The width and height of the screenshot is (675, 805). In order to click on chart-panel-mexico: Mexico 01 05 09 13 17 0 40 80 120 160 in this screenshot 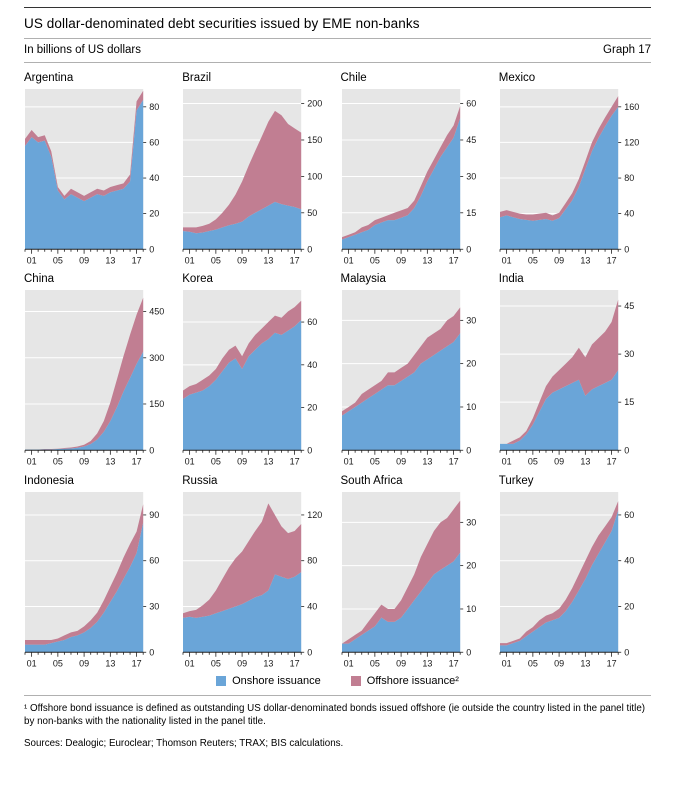, I will do `click(575, 165)`.